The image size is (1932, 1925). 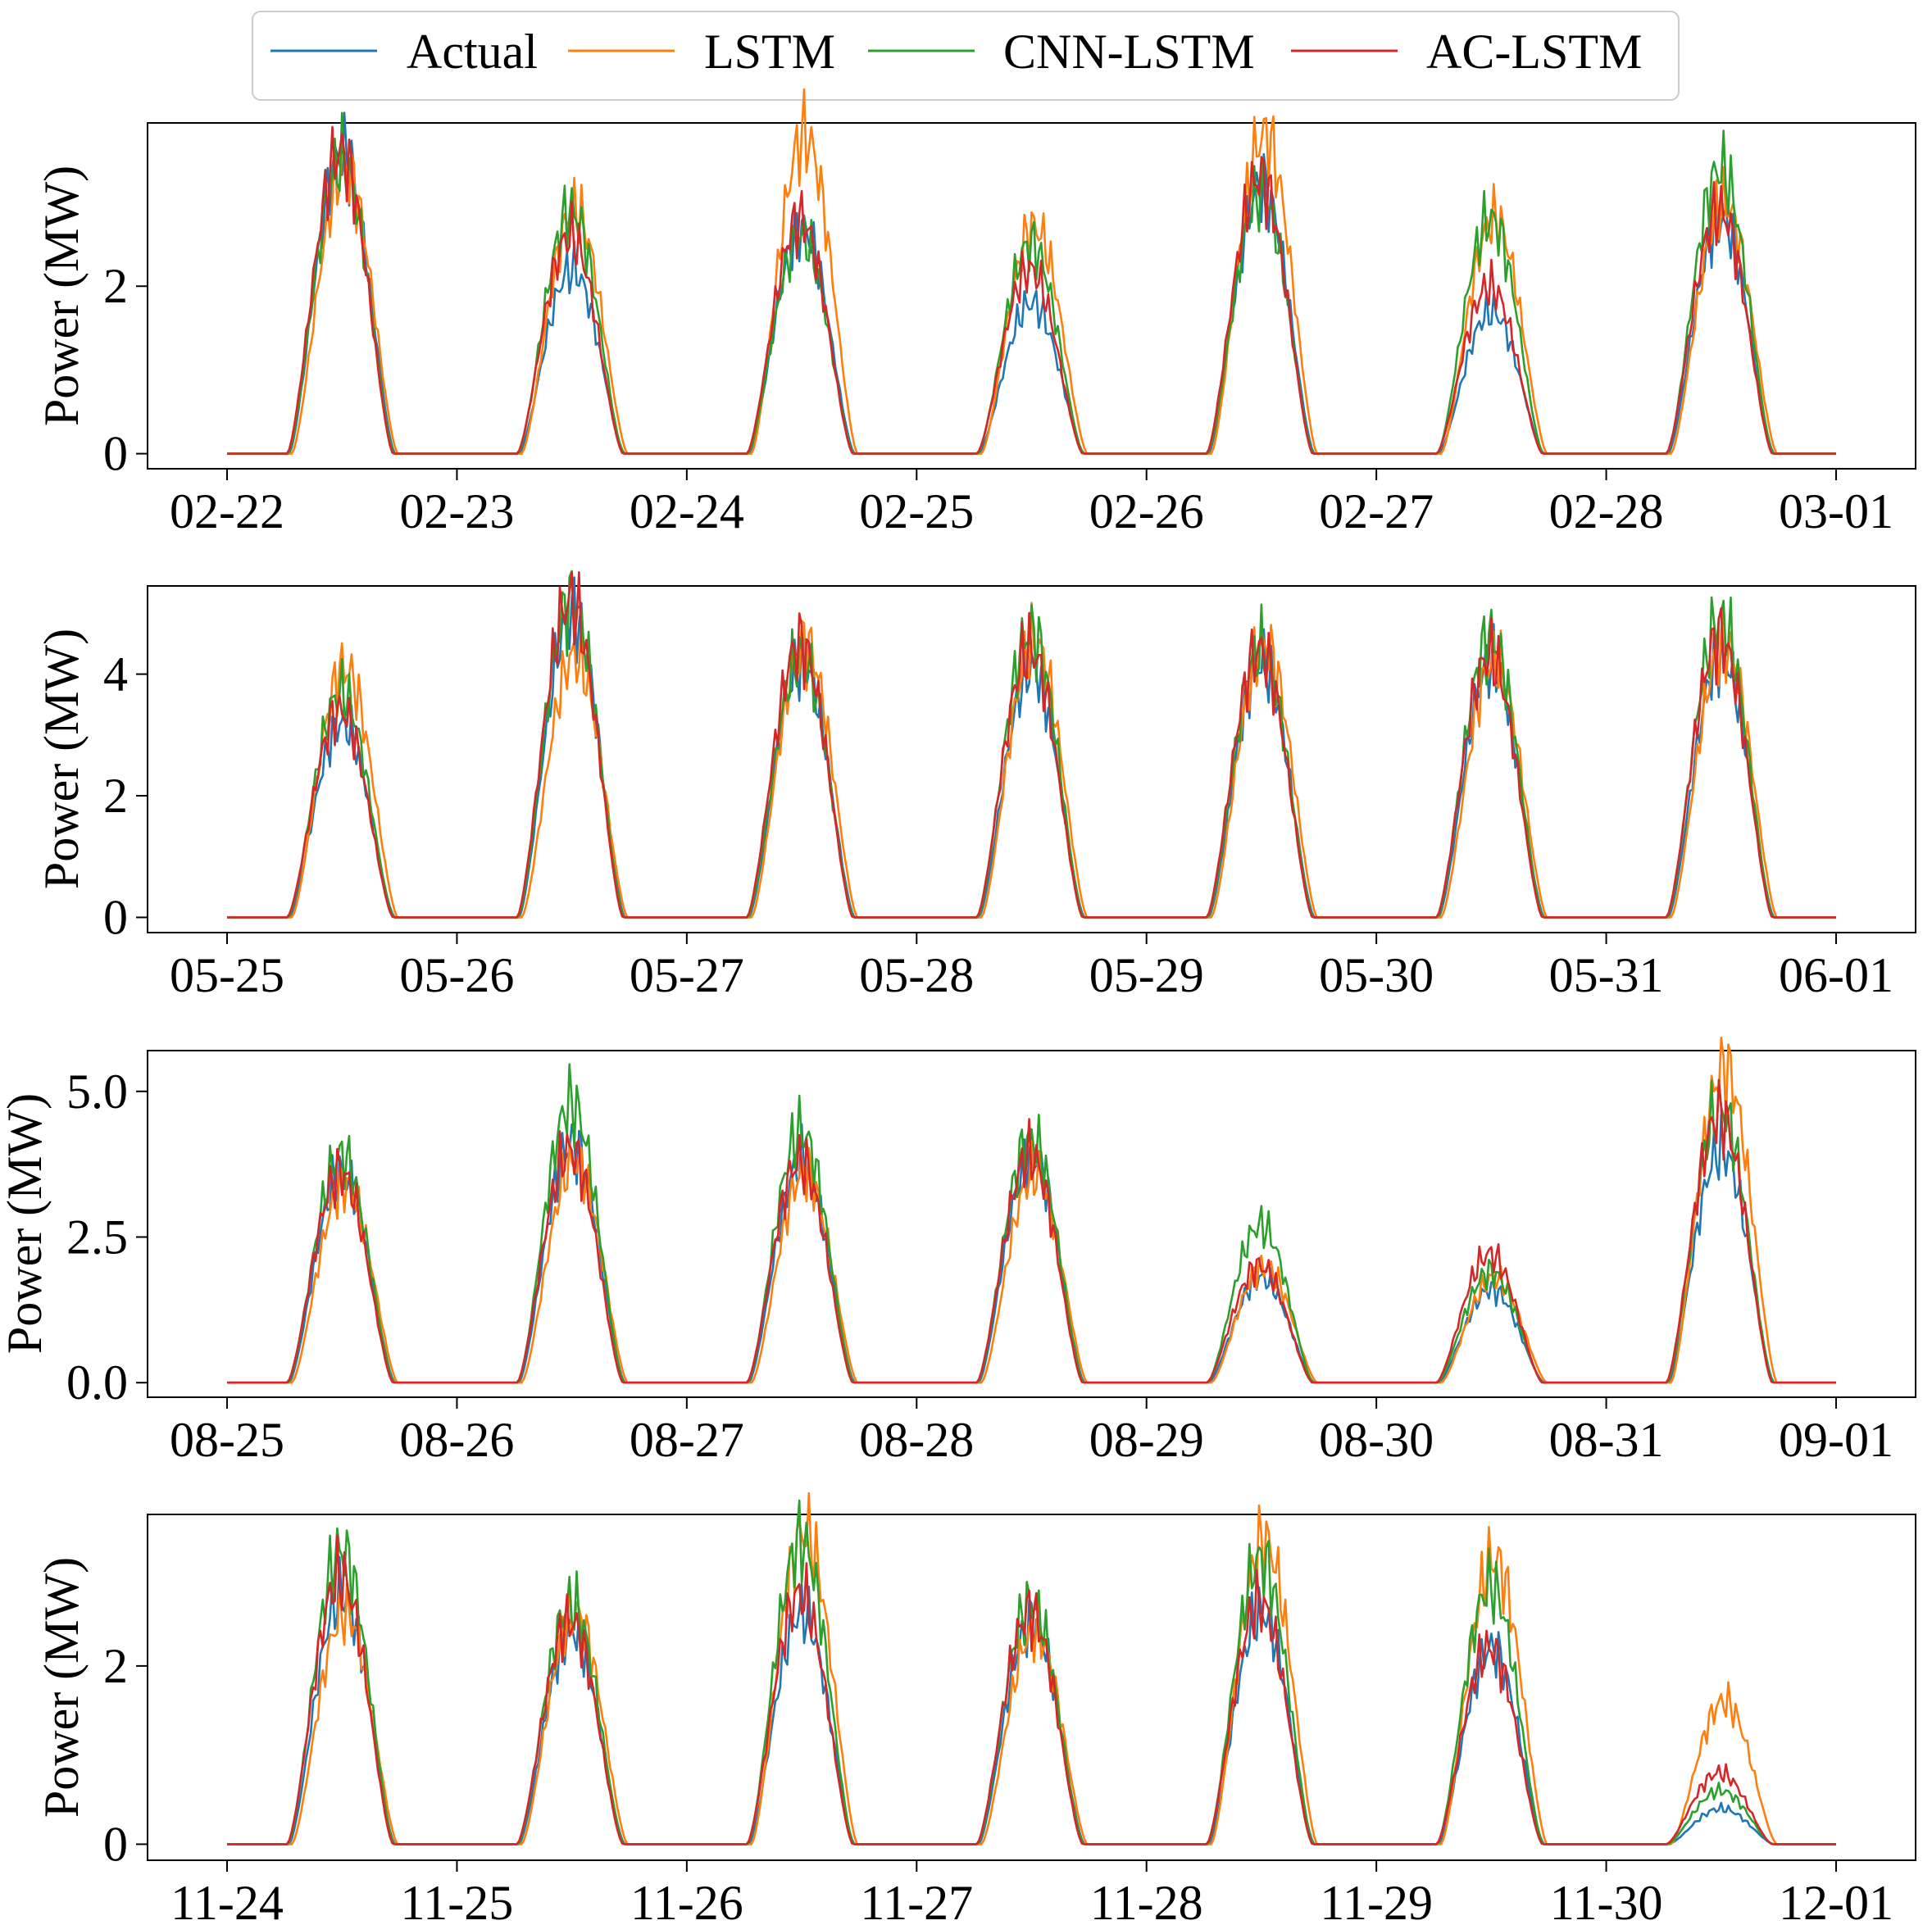 I want to click on legend-label-cnn-lstm: CNN-LSTM, so click(x=1129, y=52).